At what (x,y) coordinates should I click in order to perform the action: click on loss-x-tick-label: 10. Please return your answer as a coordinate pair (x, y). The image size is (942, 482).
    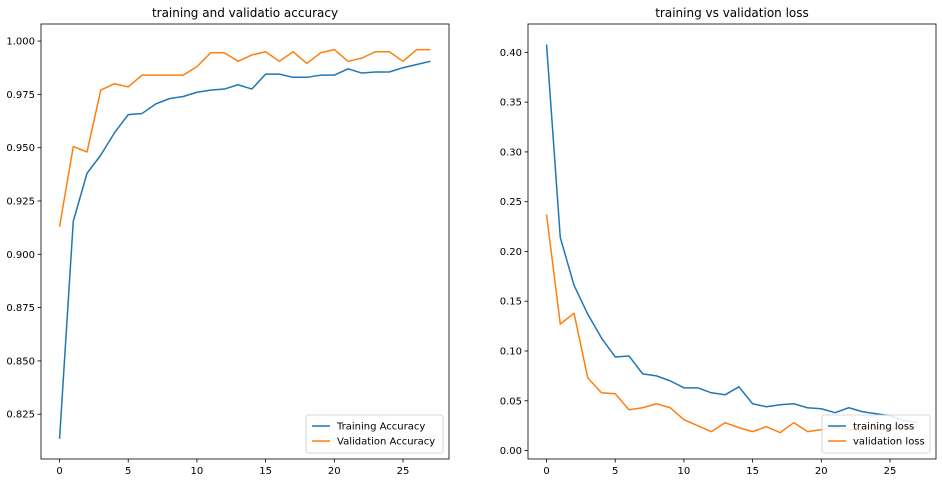
    Looking at the image, I should click on (684, 471).